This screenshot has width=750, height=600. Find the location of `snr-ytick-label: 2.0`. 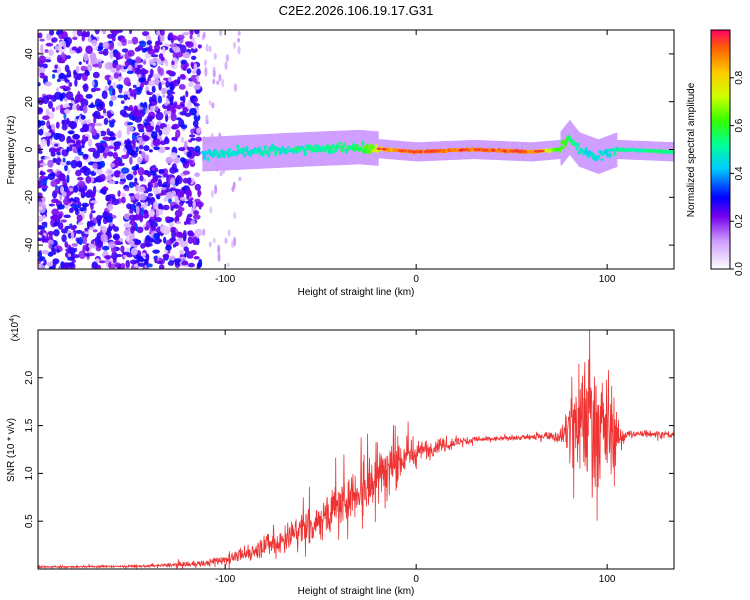

snr-ytick-label: 2.0 is located at coordinates (29, 377).